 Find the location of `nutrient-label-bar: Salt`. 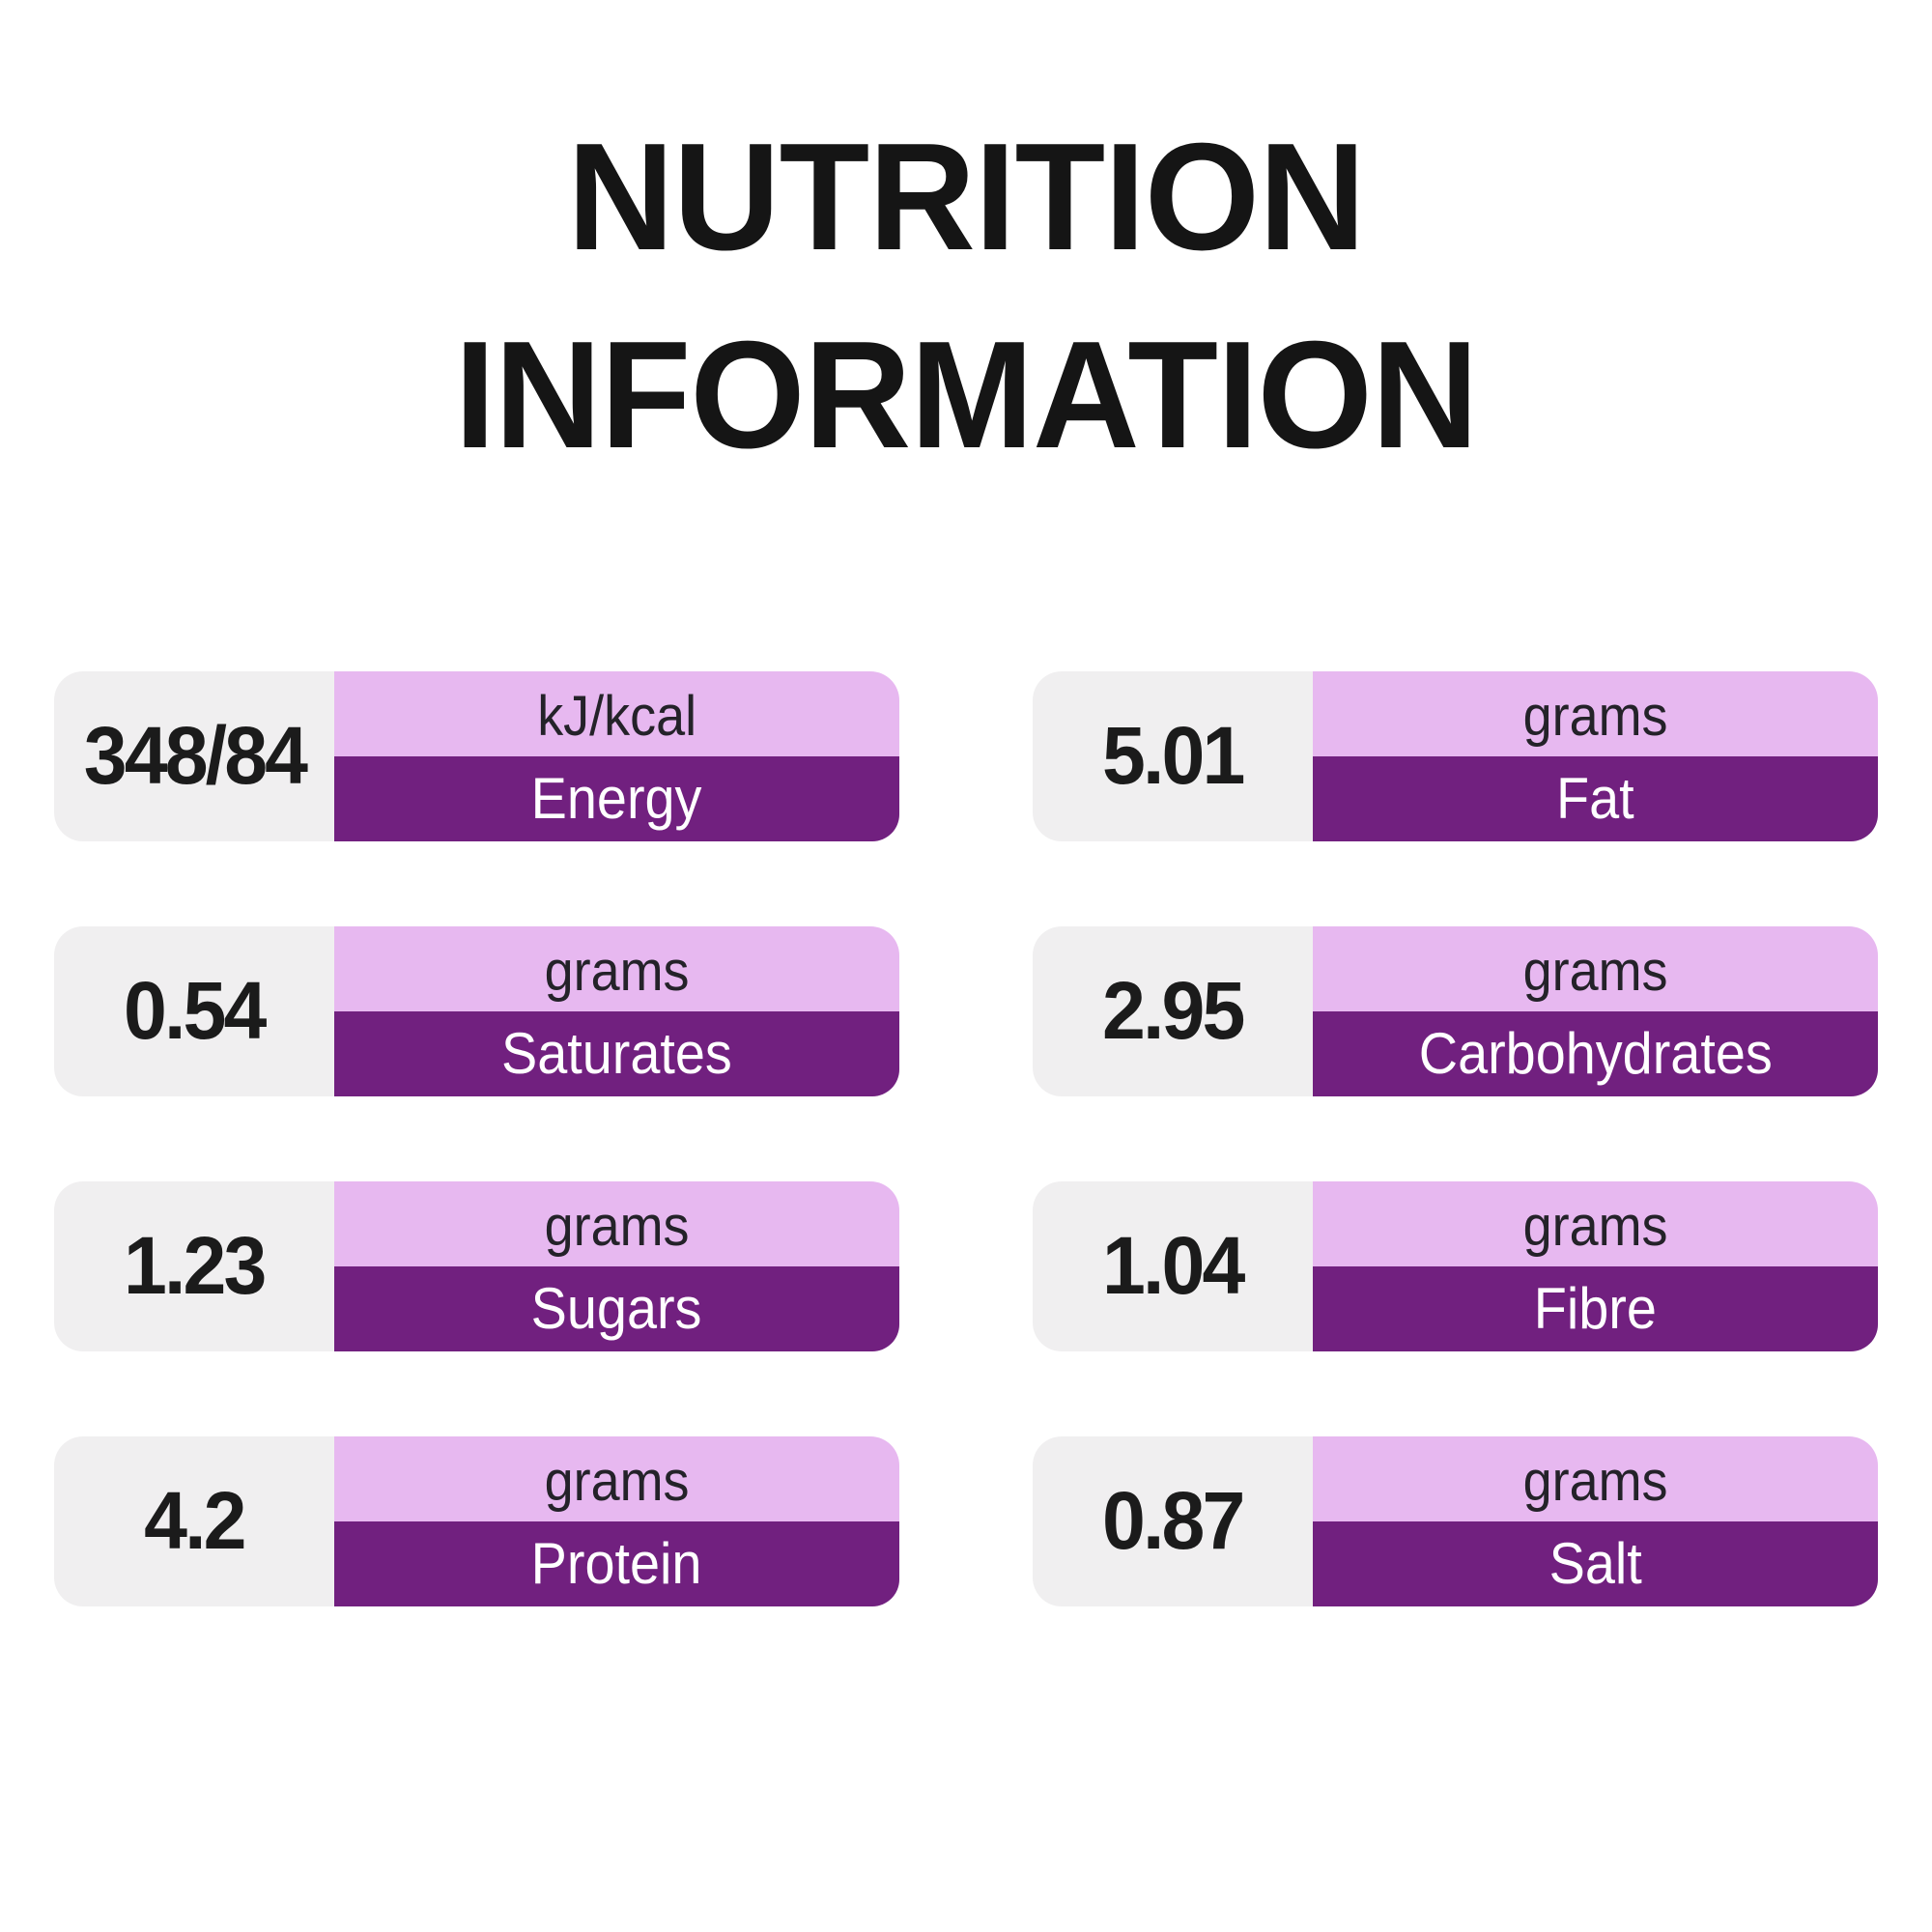

nutrient-label-bar: Salt is located at coordinates (1595, 1563).